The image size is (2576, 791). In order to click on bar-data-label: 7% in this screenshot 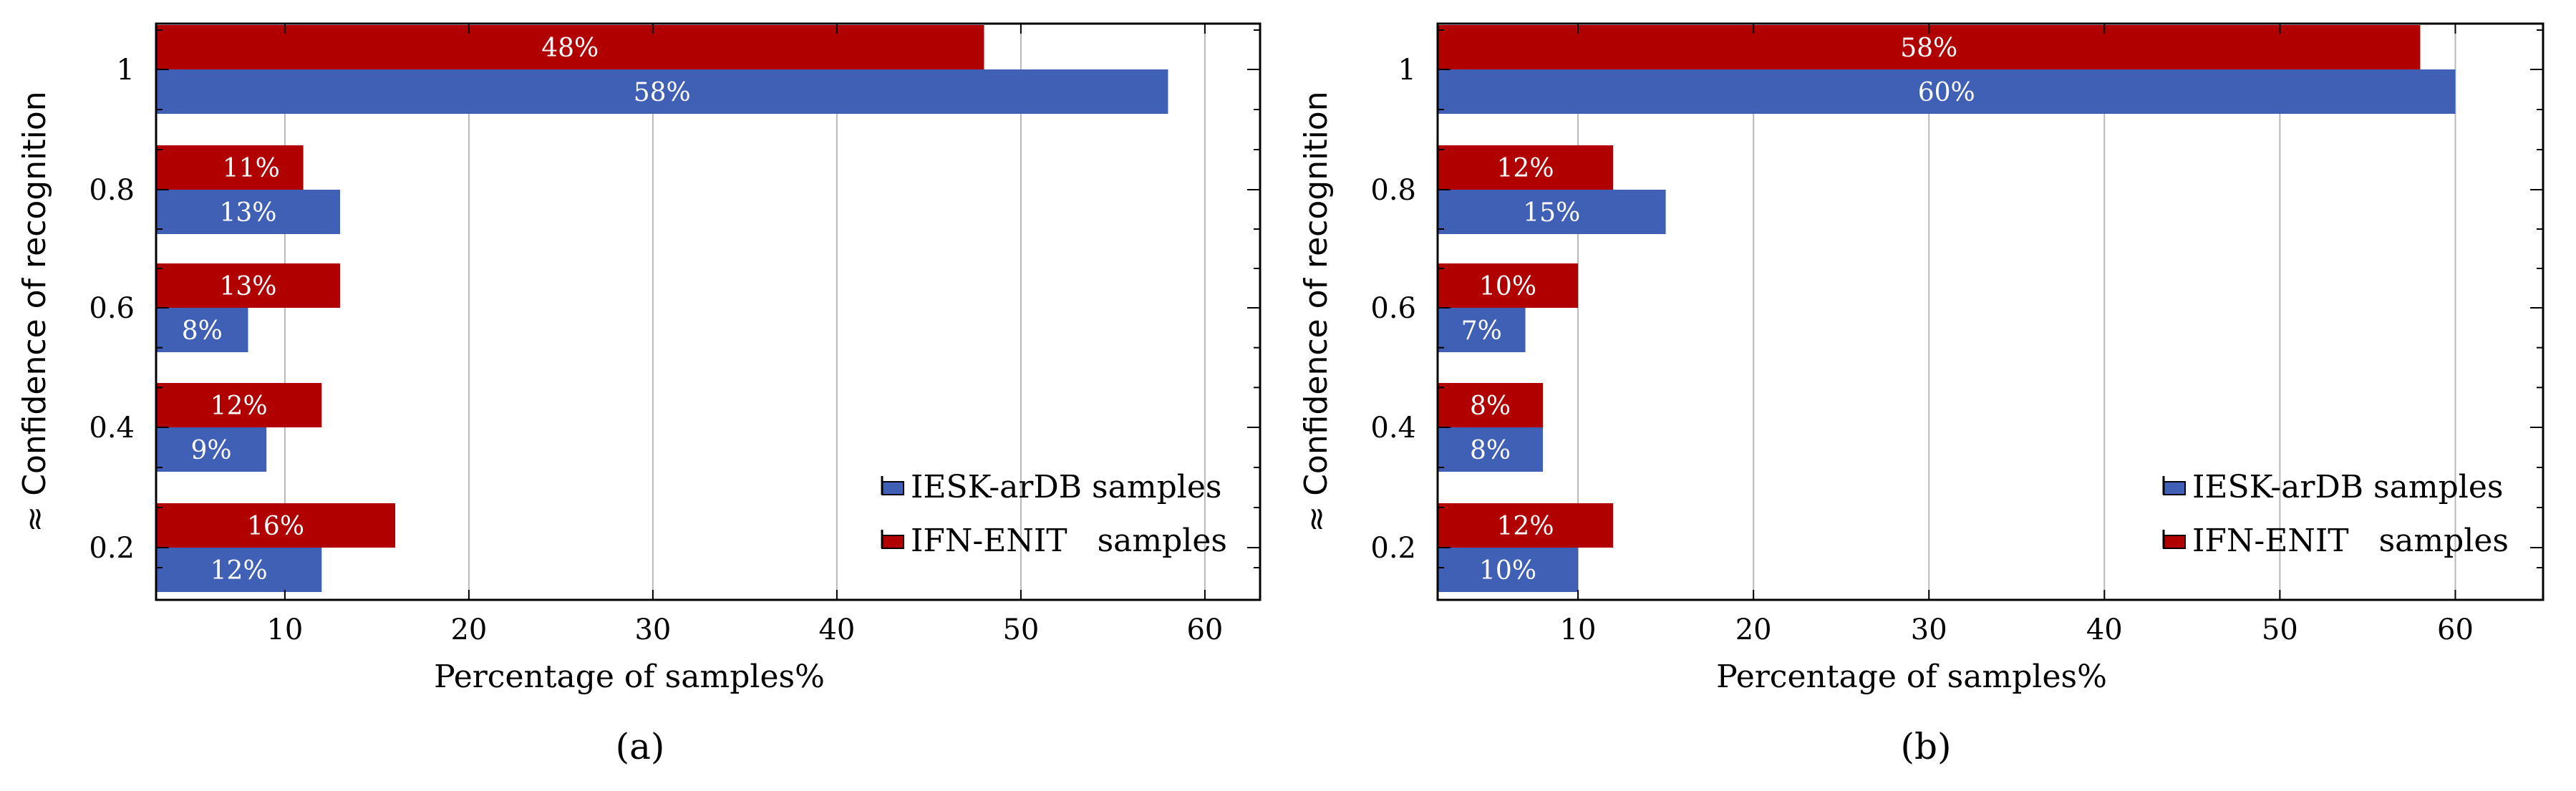, I will do `click(1481, 331)`.